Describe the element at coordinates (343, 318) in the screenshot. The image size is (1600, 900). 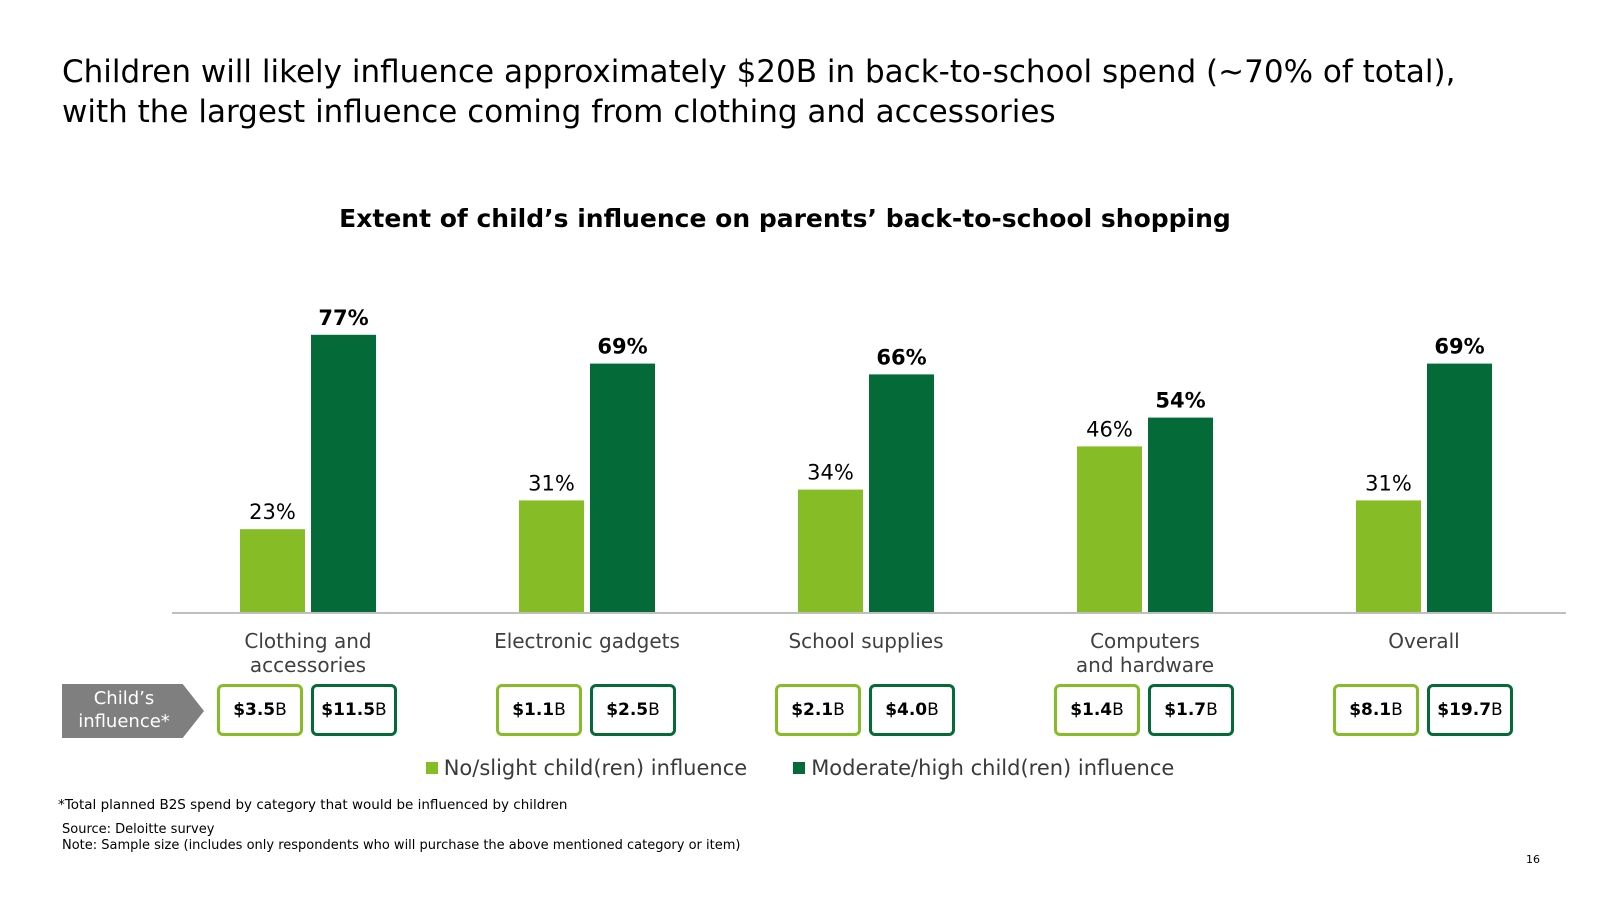
I see `data-label-series-1-cat-0: 77%` at that location.